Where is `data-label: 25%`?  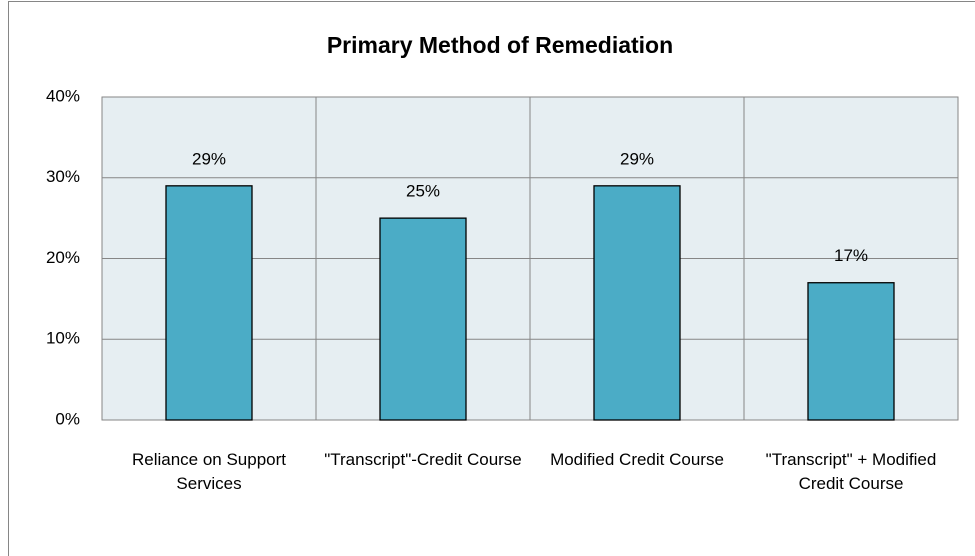
data-label: 25% is located at coordinates (423, 191).